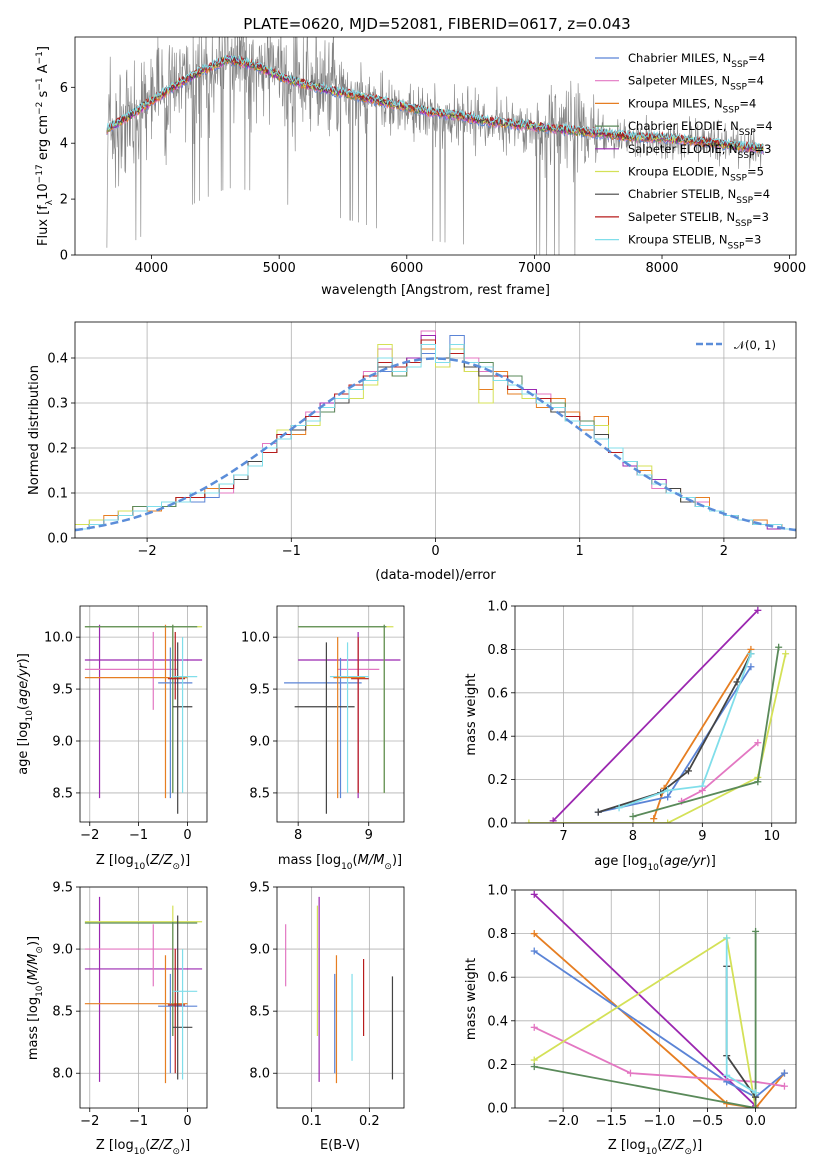 The image size is (819, 1170). What do you see at coordinates (339, 990) in the screenshot?
I see `mass-vs-EBV-plot-area` at bounding box center [339, 990].